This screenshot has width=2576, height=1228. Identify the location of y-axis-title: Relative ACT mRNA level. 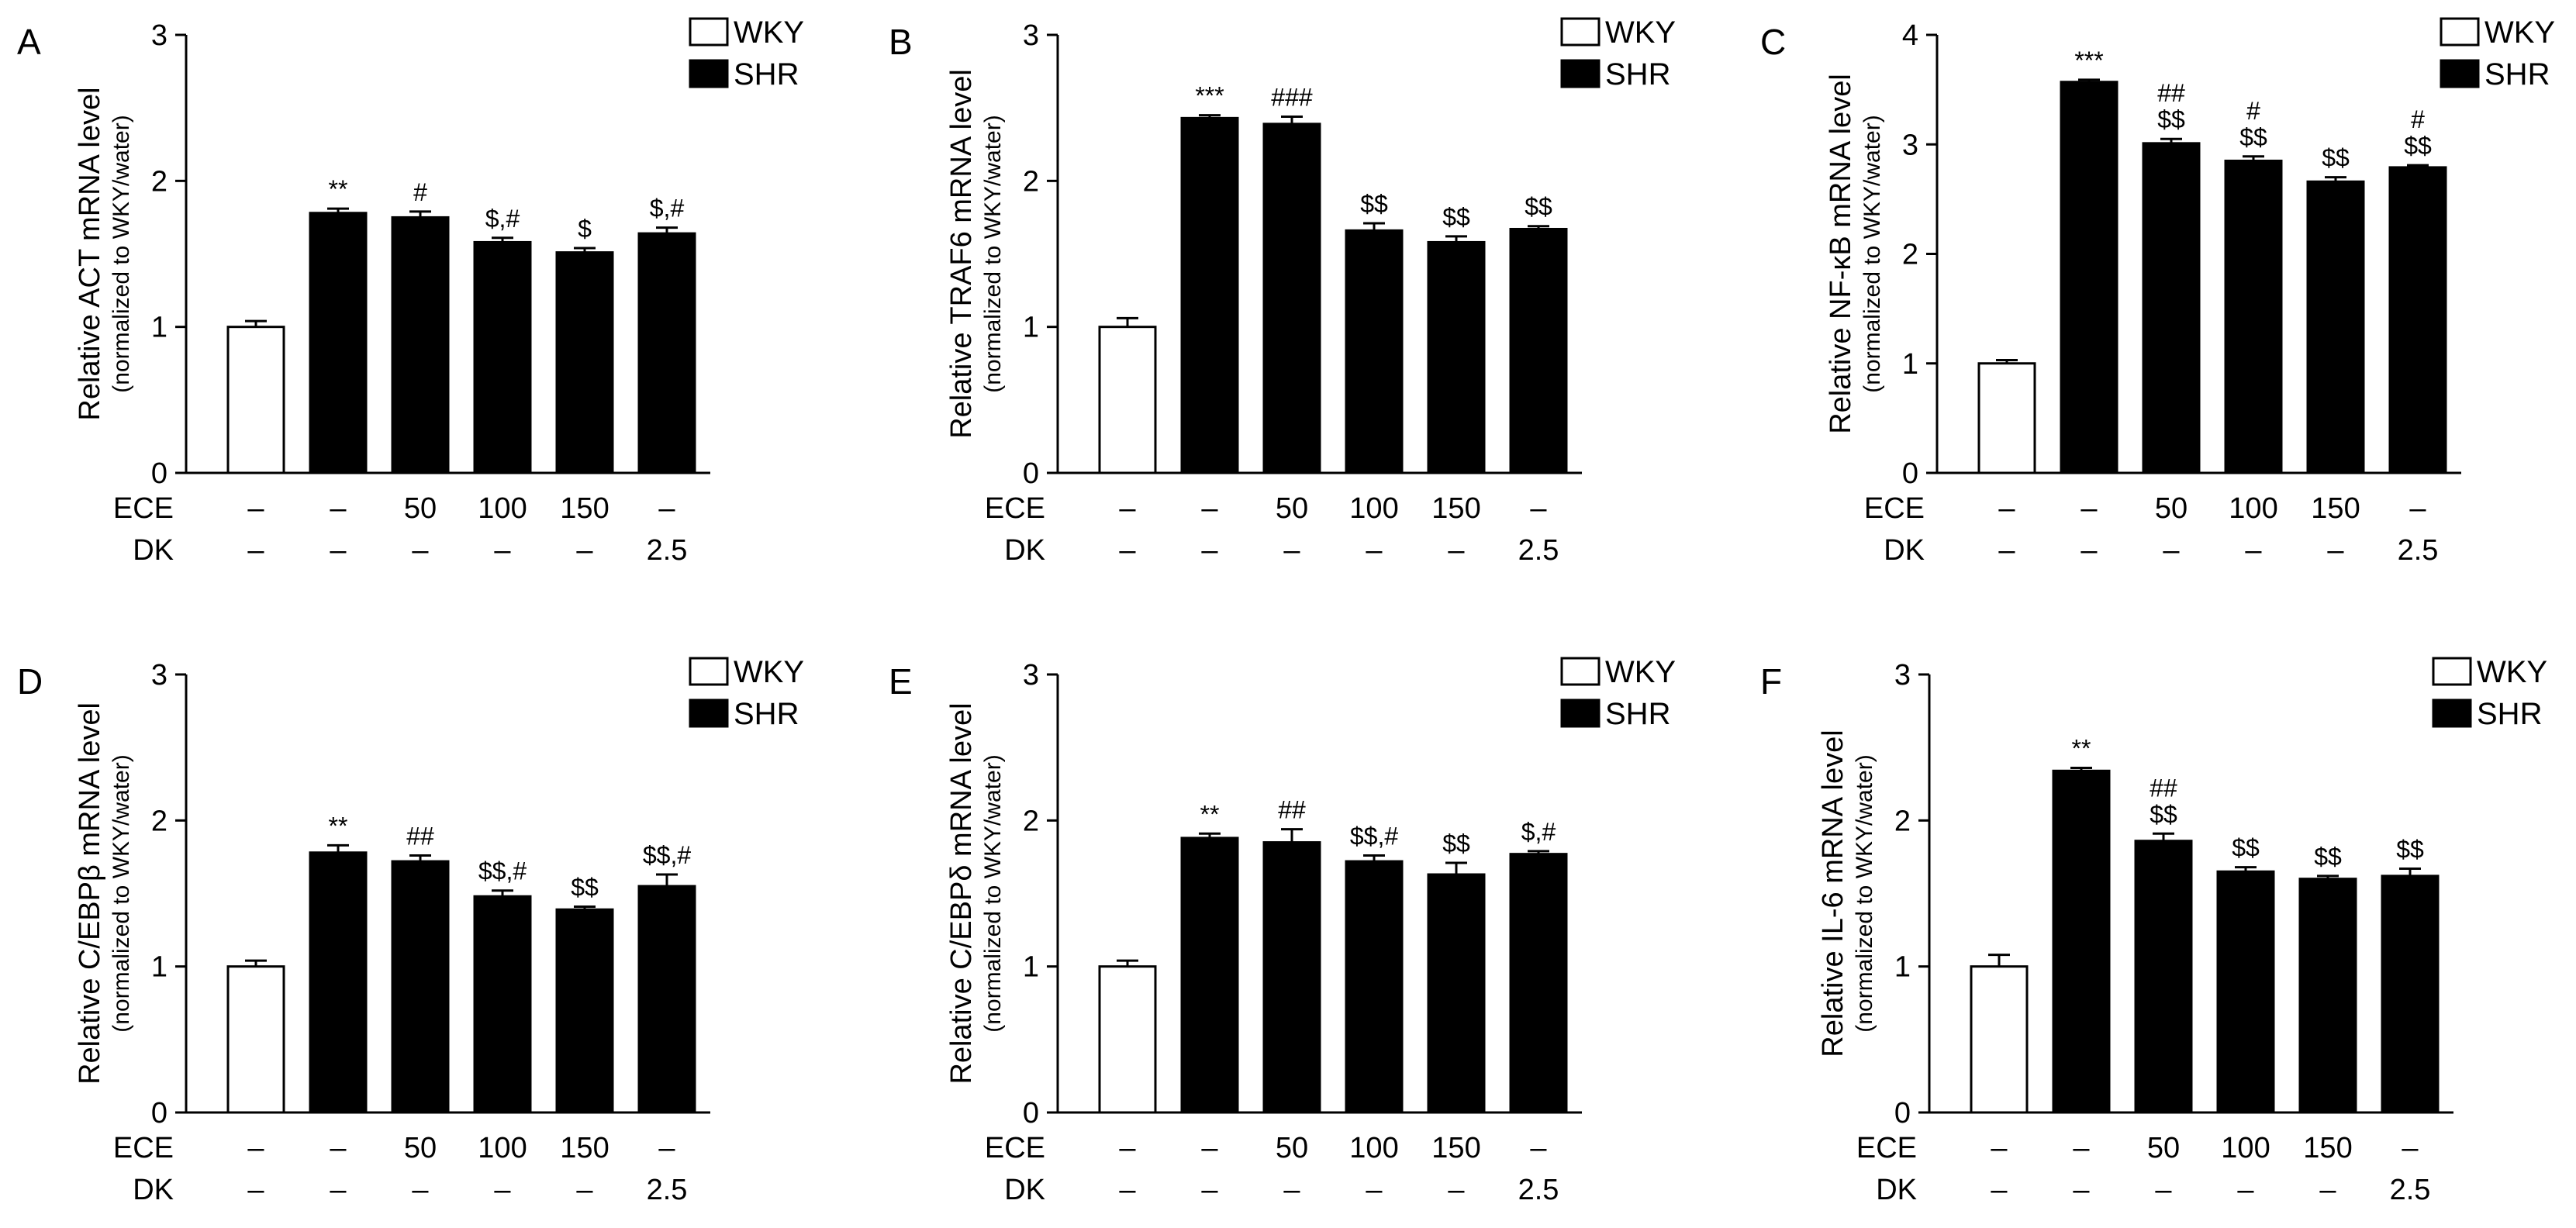
(90, 253).